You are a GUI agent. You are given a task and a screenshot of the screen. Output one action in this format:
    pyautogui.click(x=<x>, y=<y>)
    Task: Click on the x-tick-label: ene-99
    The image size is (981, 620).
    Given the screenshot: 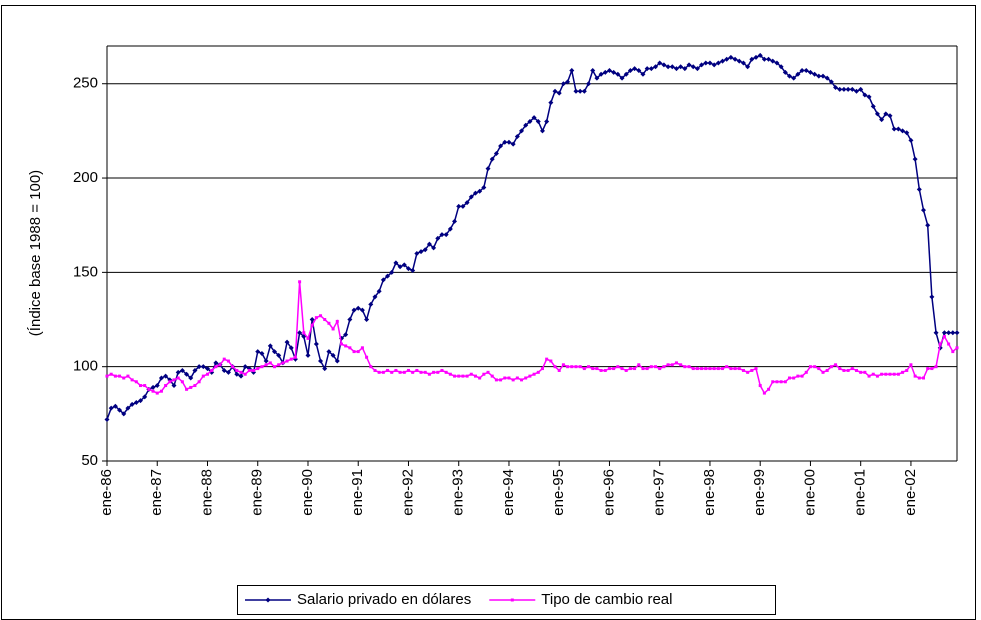 What is the action you would take?
    pyautogui.click(x=759, y=492)
    